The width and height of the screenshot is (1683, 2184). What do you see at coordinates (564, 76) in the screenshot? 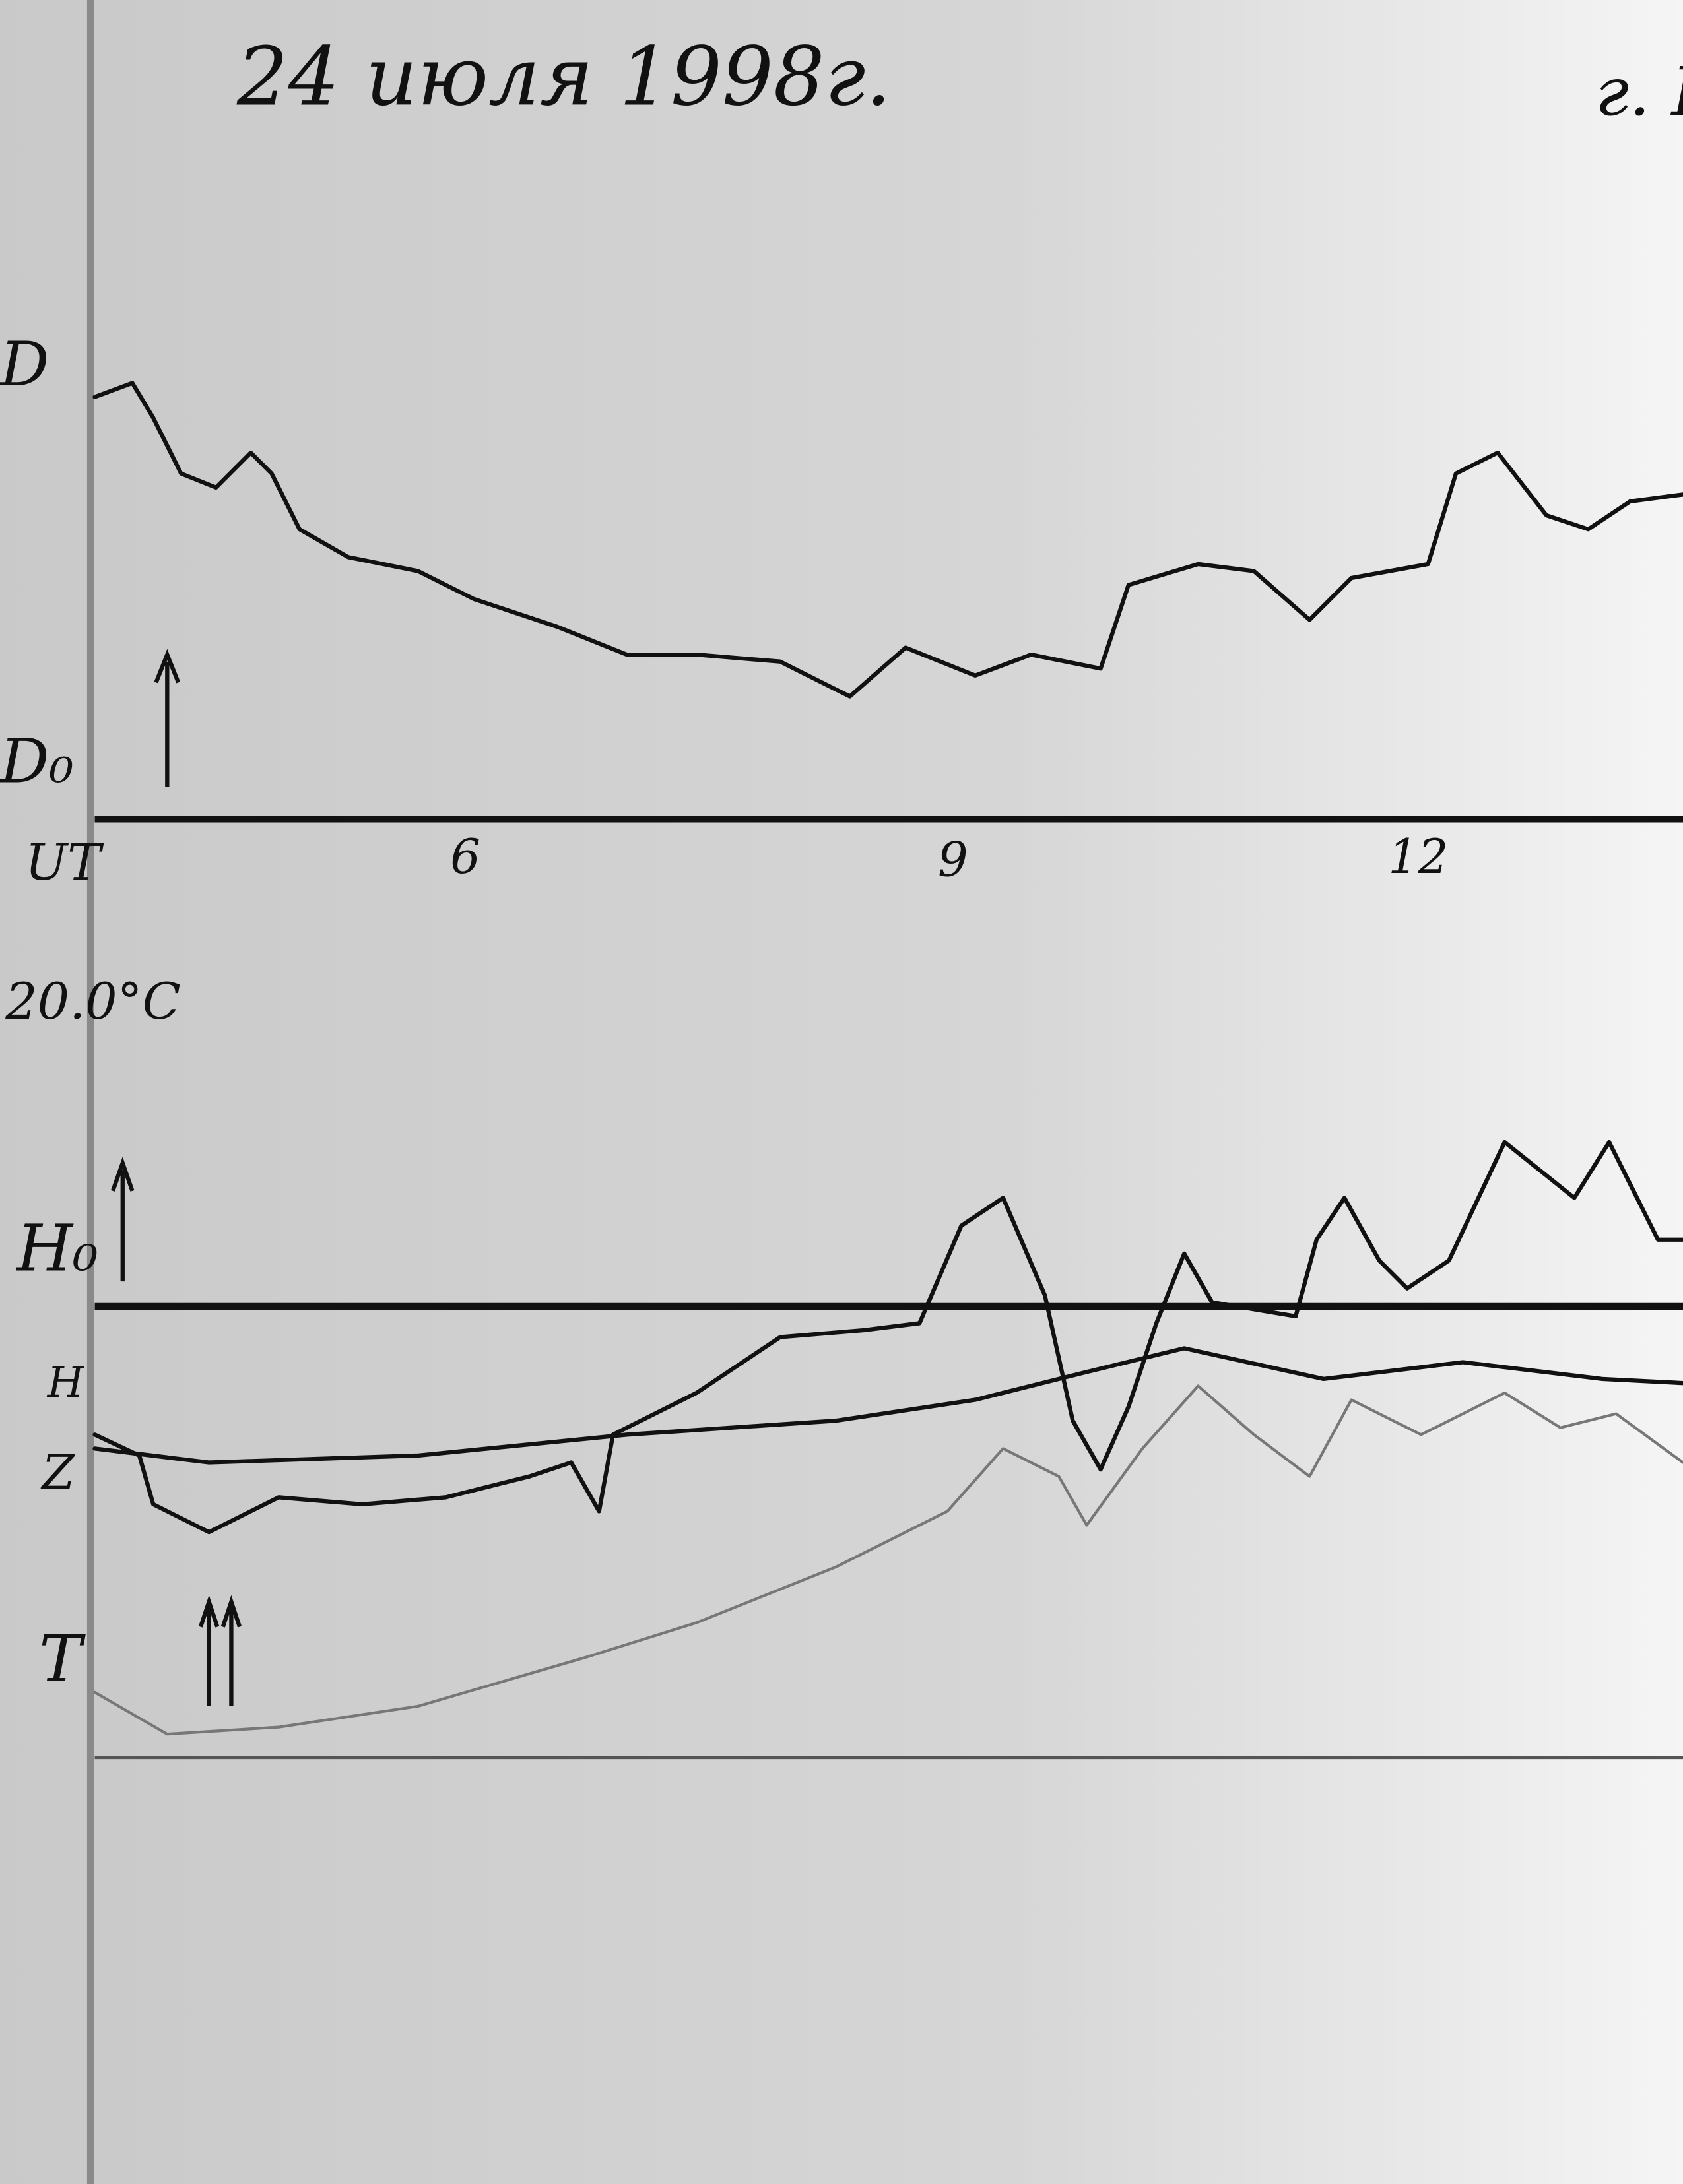
I see `date: 24 июля 1998г.` at bounding box center [564, 76].